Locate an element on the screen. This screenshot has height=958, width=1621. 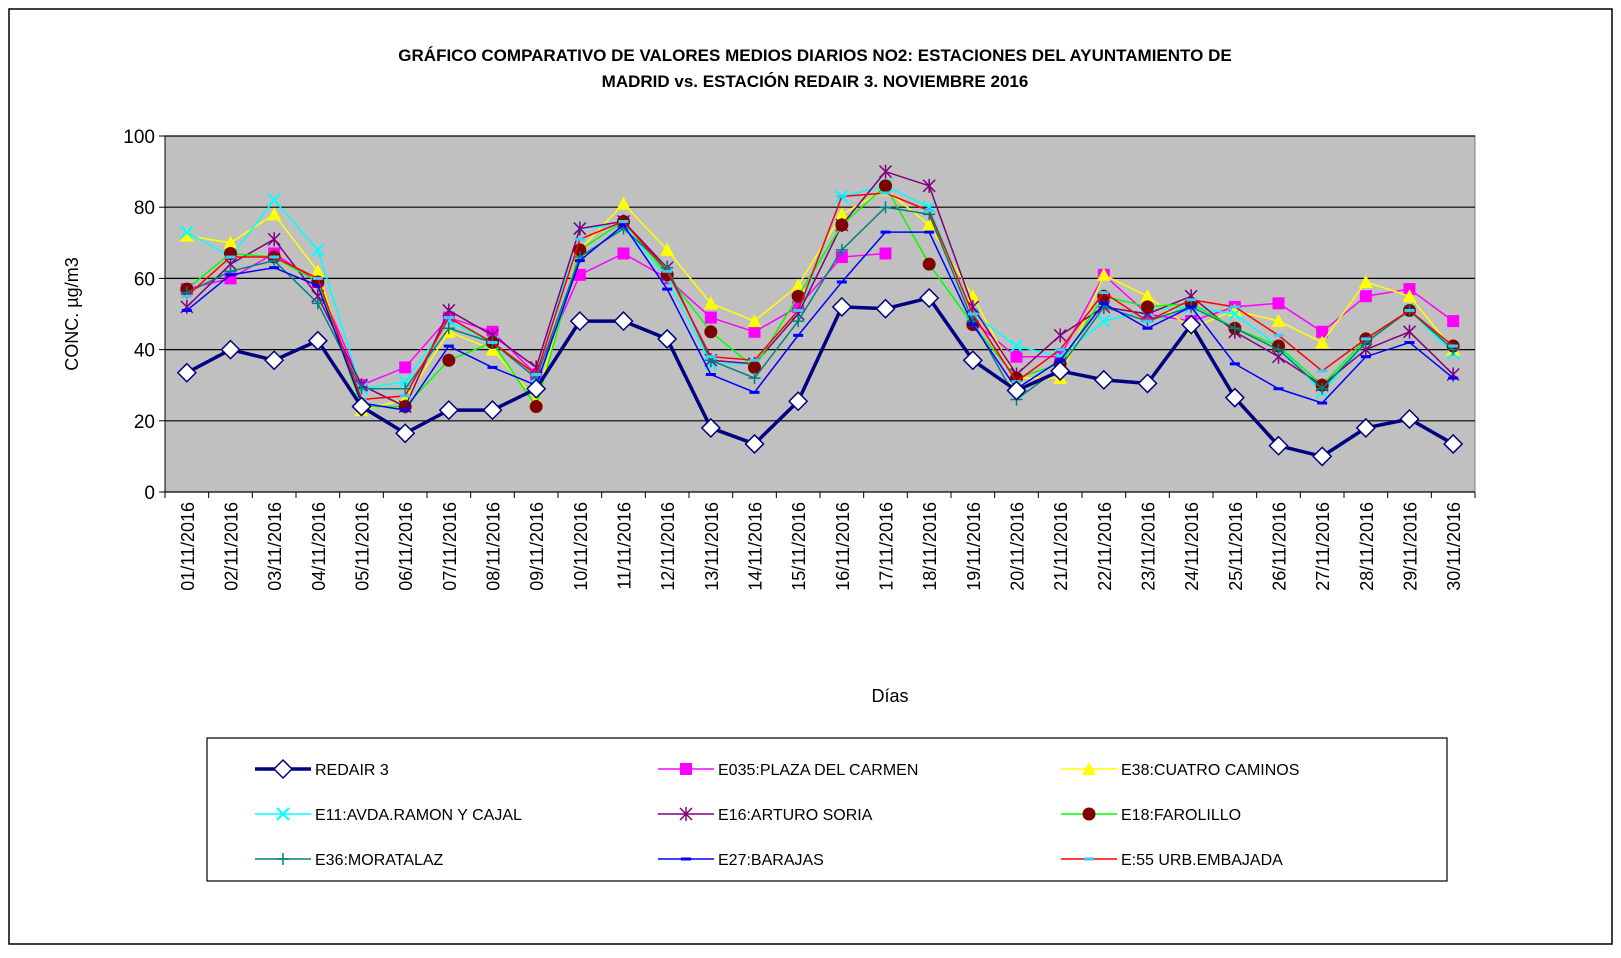
x-axis-label: Días is located at coordinates (889, 696).